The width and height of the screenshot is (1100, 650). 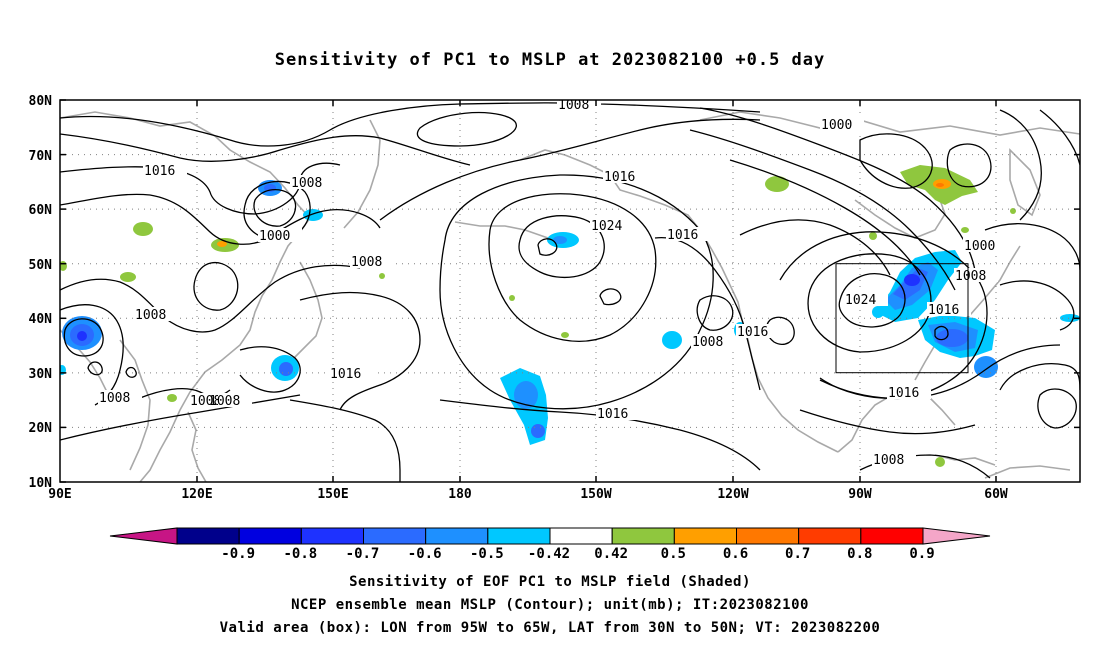 What do you see at coordinates (300, 554) in the screenshot?
I see `colorbar-label: -0.8` at bounding box center [300, 554].